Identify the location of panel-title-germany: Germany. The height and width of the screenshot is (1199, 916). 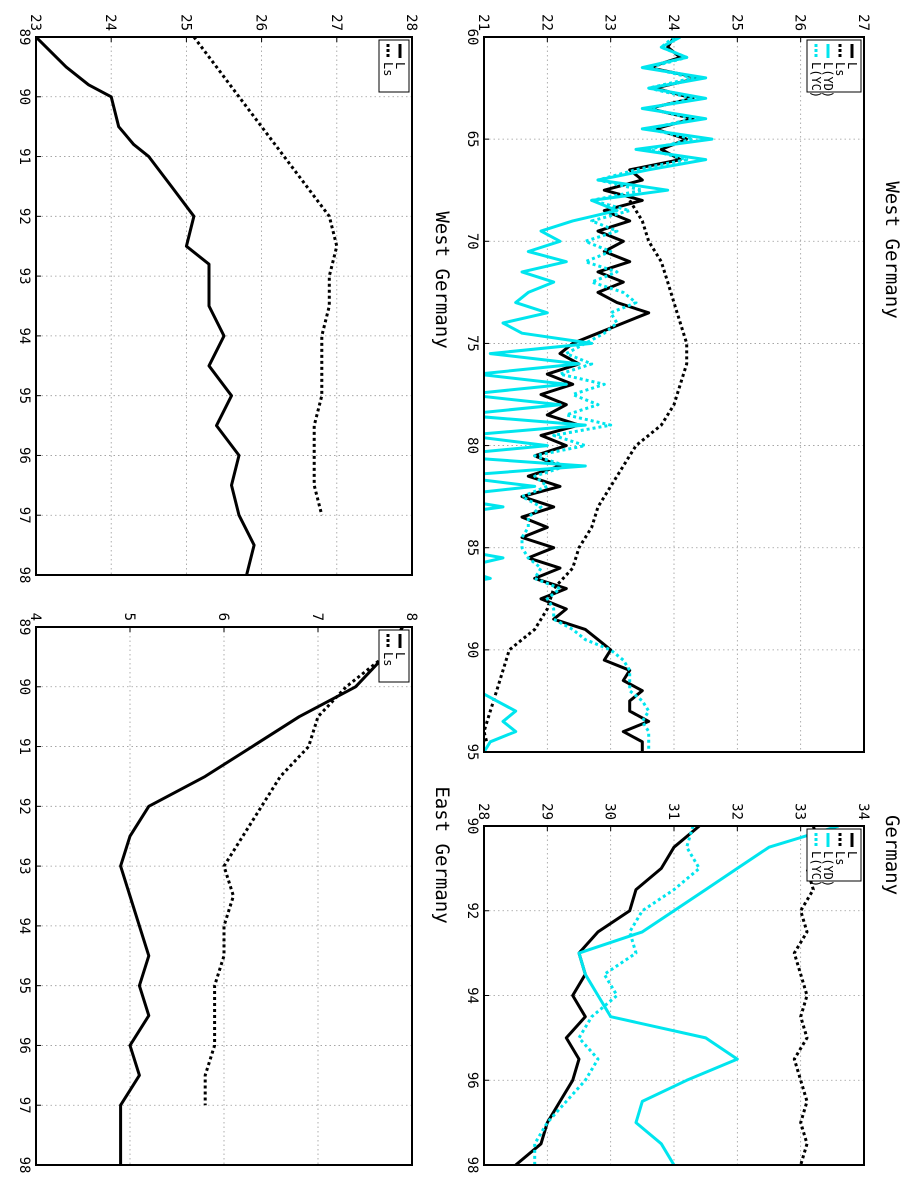
(892, 855).